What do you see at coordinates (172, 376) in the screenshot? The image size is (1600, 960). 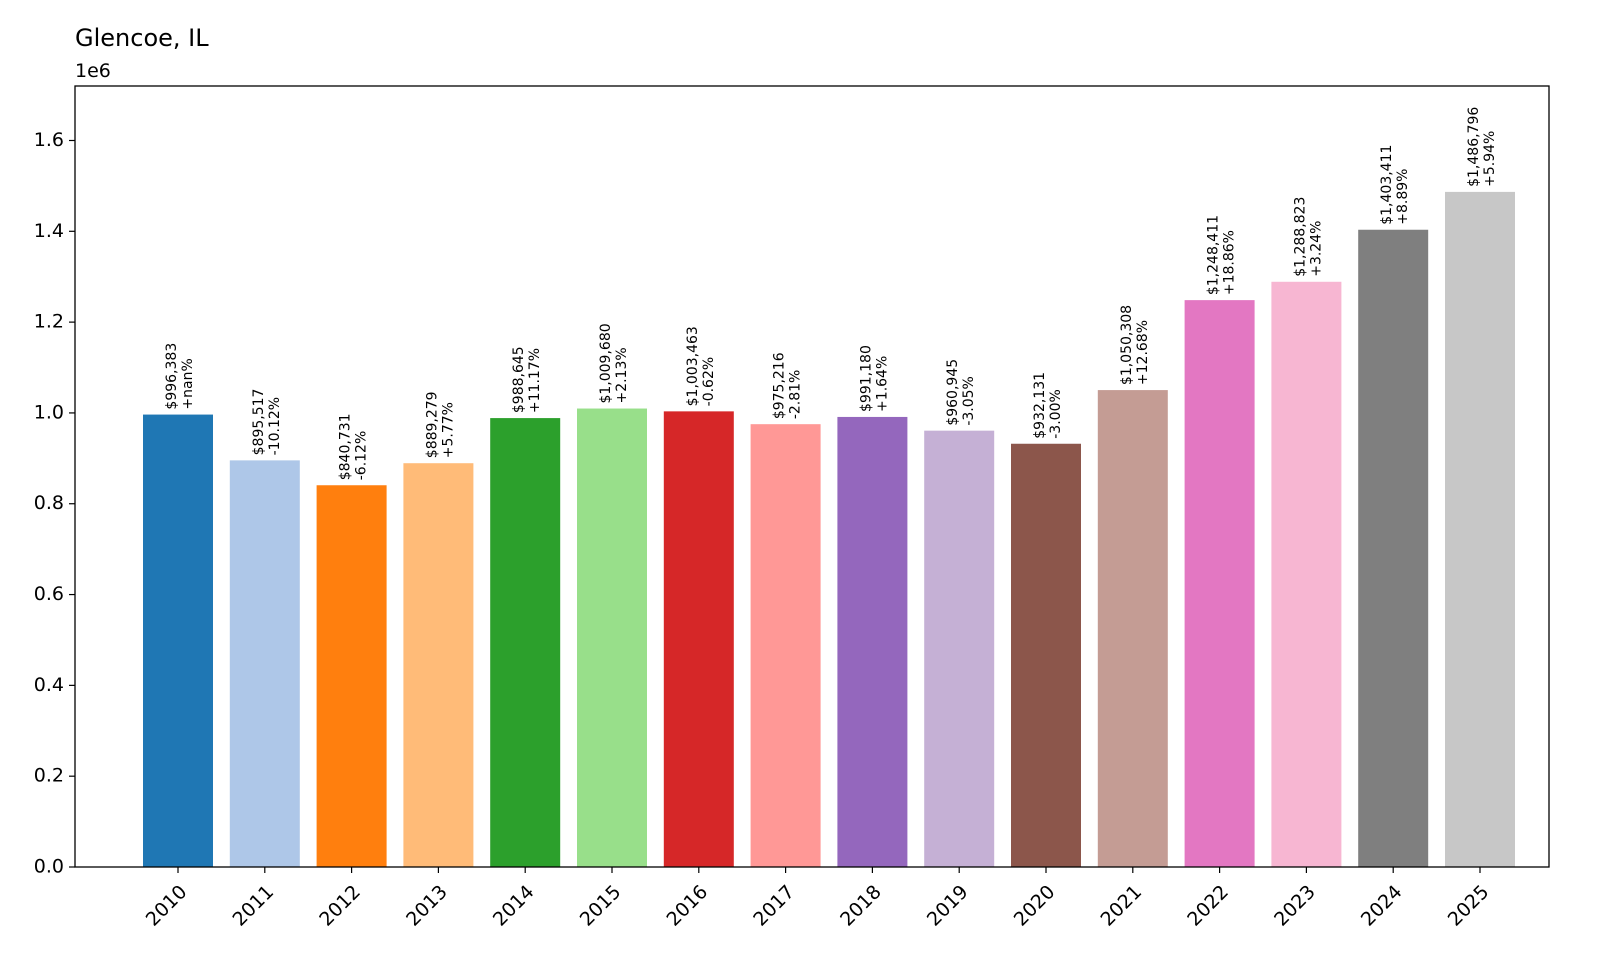 I see `bar-value-label: $996,383` at bounding box center [172, 376].